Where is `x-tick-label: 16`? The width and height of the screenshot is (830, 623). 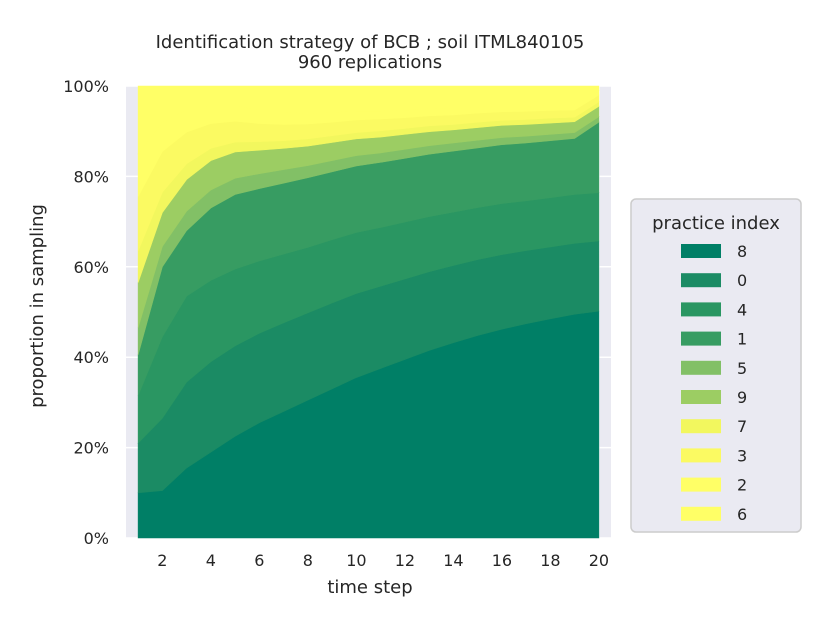
x-tick-label: 16 is located at coordinates (502, 560).